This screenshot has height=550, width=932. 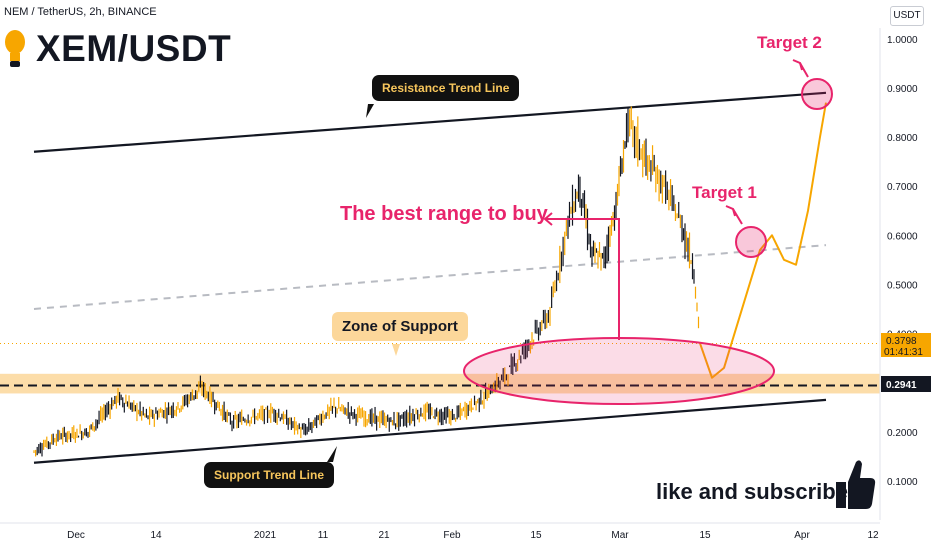 What do you see at coordinates (430, 122) in the screenshot?
I see `resistance-trend-line` at bounding box center [430, 122].